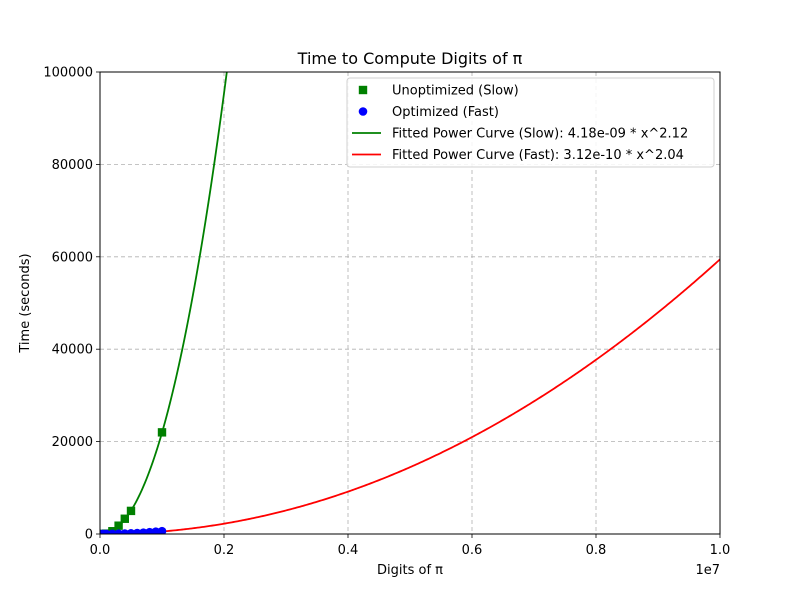  I want to click on legend-marker-circle, so click(363, 111).